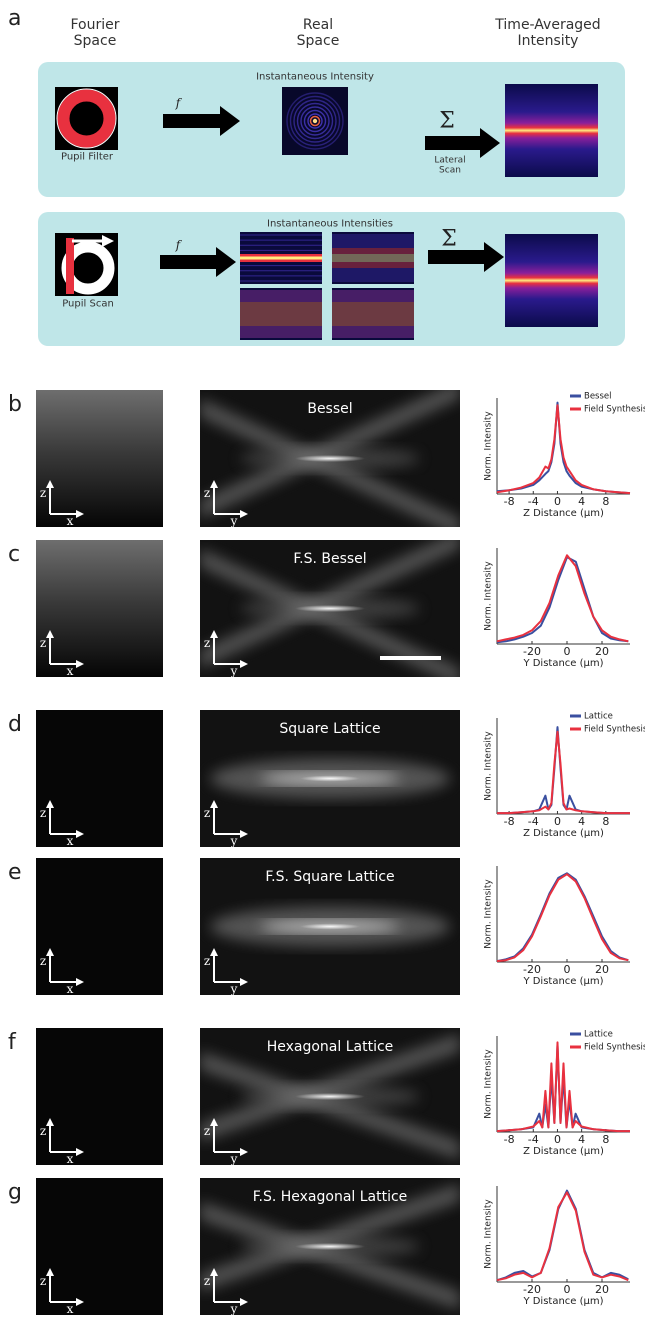  I want to click on image-caption: Pupil Scan, so click(88, 304).